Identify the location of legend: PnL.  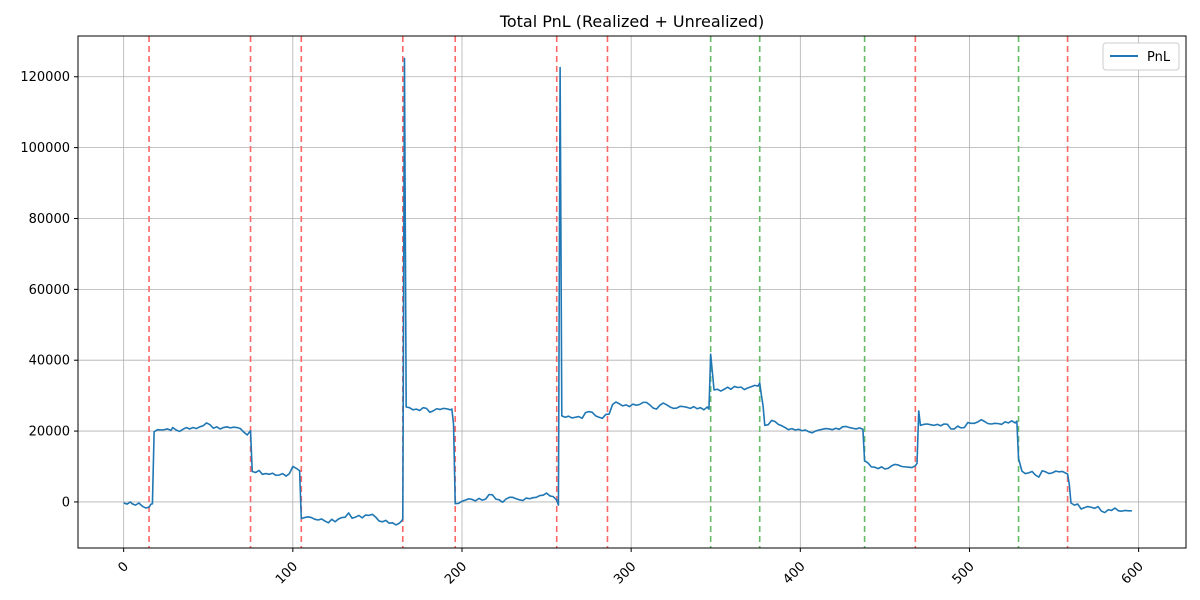
(1141, 56).